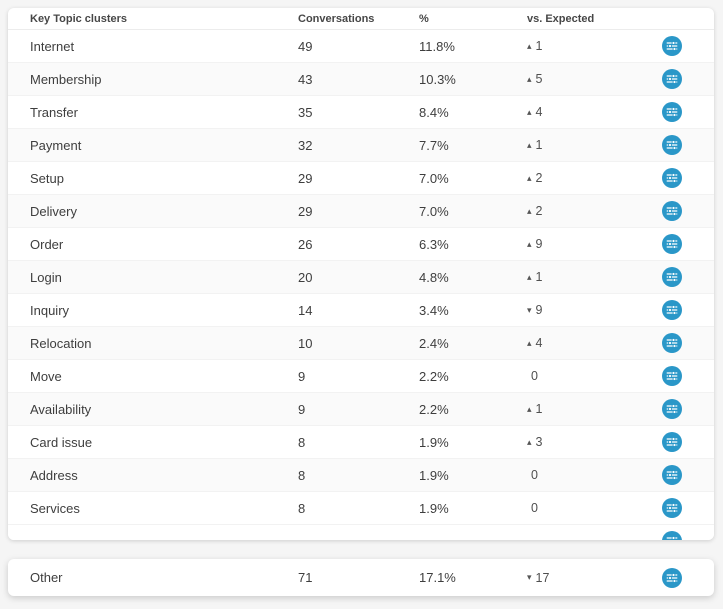  What do you see at coordinates (361, 79) in the screenshot?
I see `table-row: Membership 43 10.3% ▴ 5` at bounding box center [361, 79].